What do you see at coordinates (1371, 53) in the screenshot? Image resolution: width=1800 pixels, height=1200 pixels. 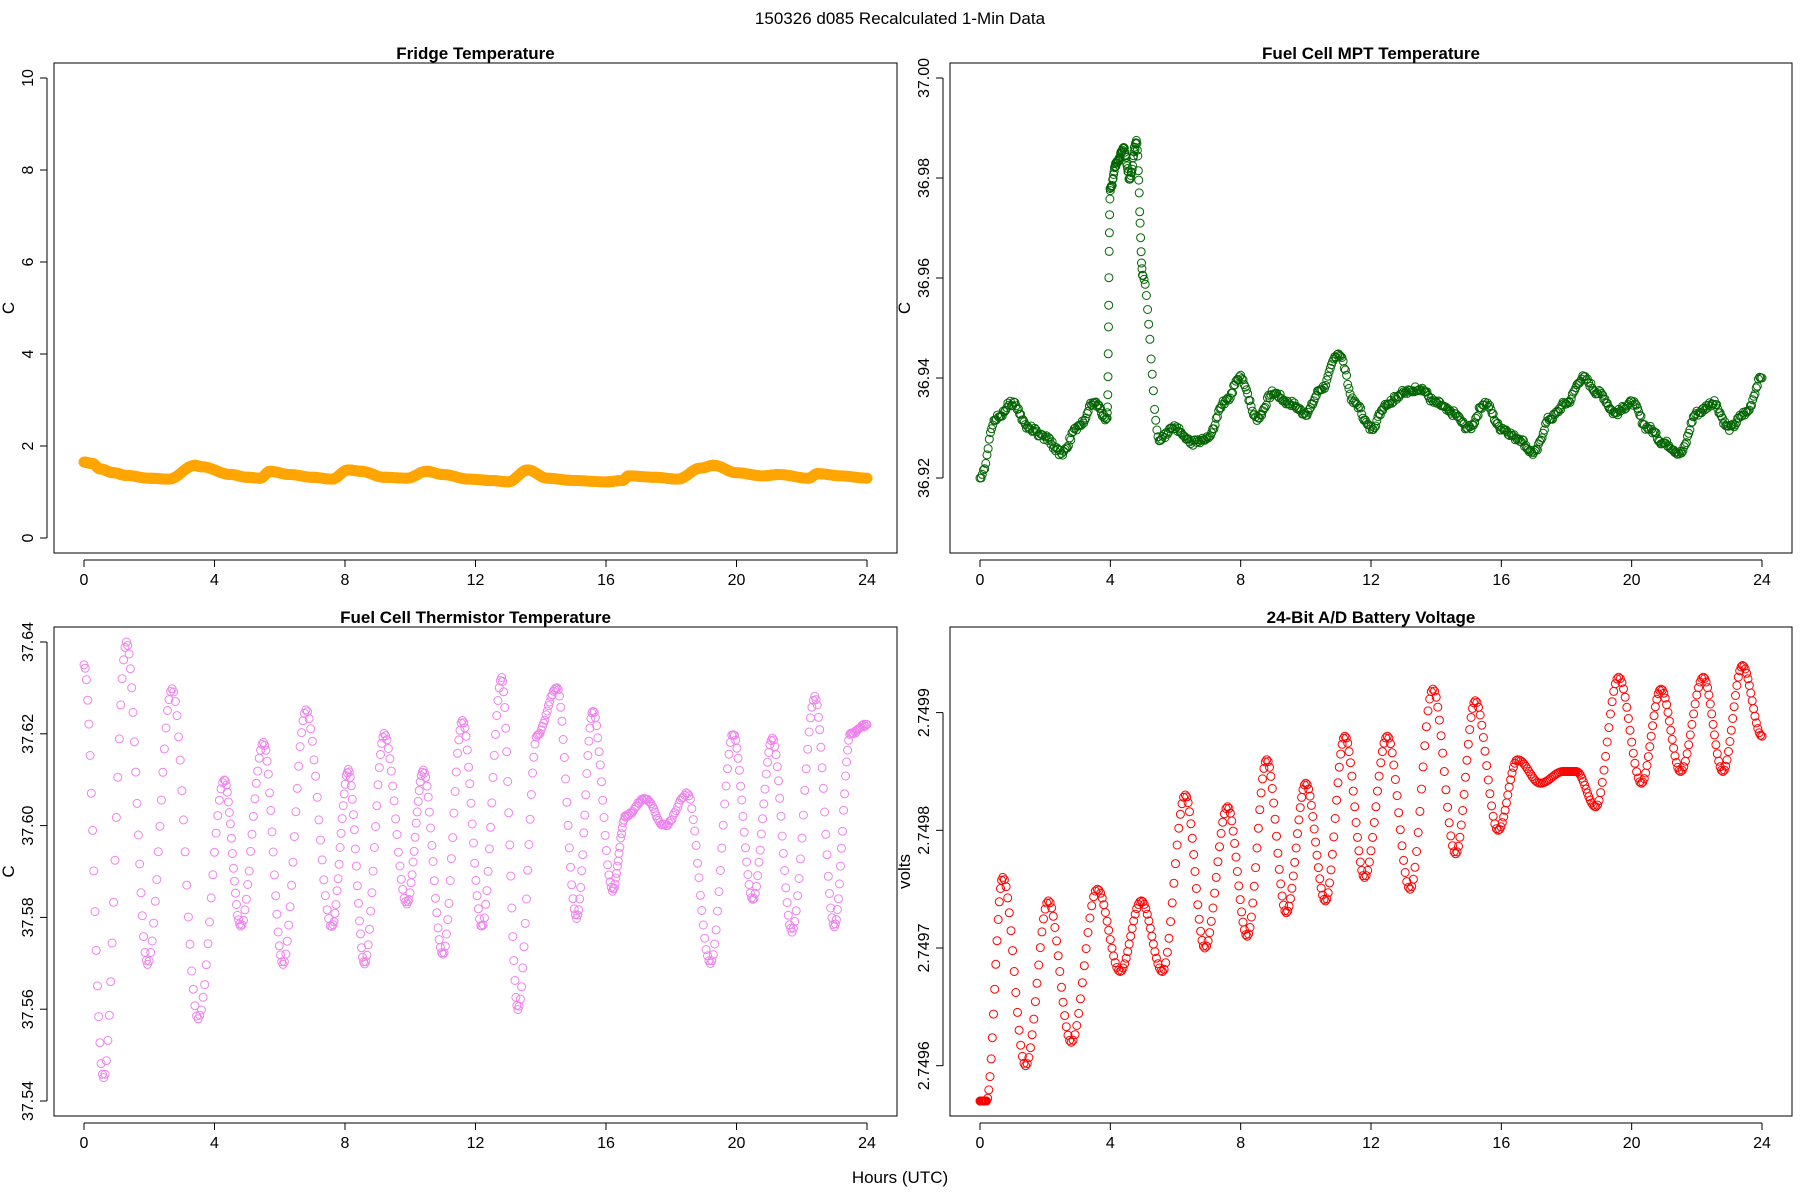 I see `chart-title: Fuel Cell MPT Temperature` at bounding box center [1371, 53].